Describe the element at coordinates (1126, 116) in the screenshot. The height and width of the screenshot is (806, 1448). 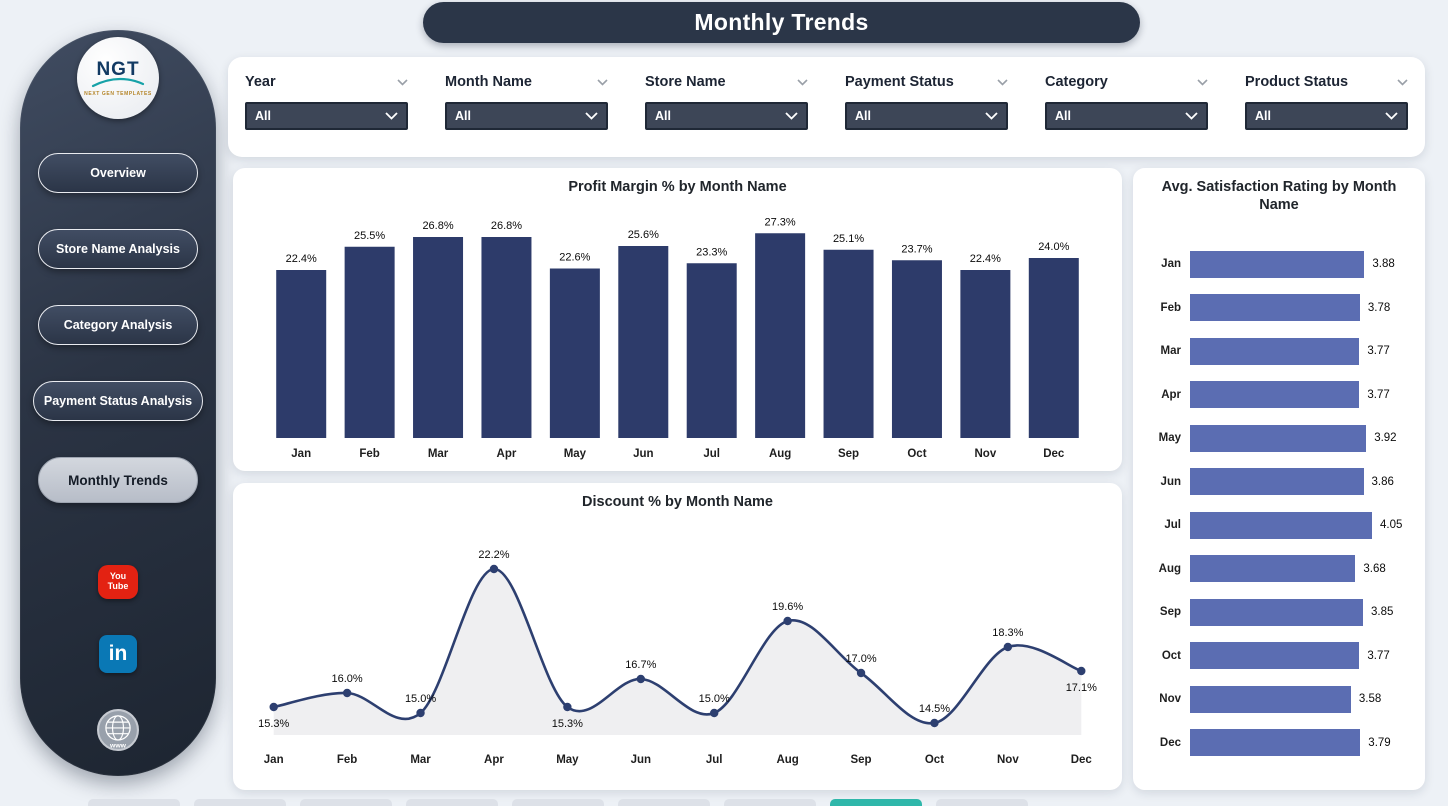
I see `category-dropdown: All` at that location.